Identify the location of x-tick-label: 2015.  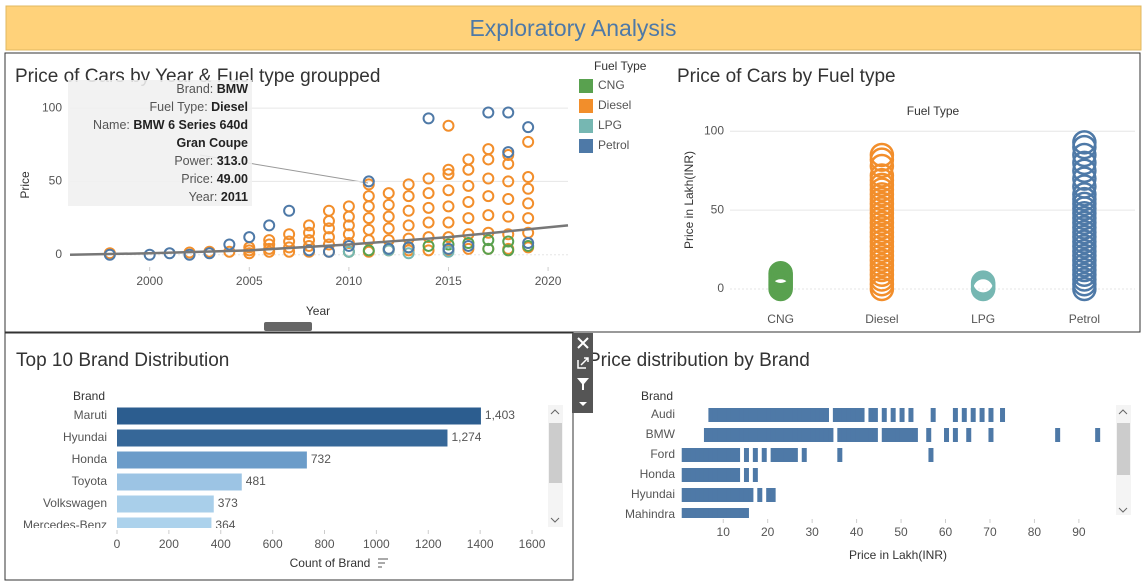
(448, 281).